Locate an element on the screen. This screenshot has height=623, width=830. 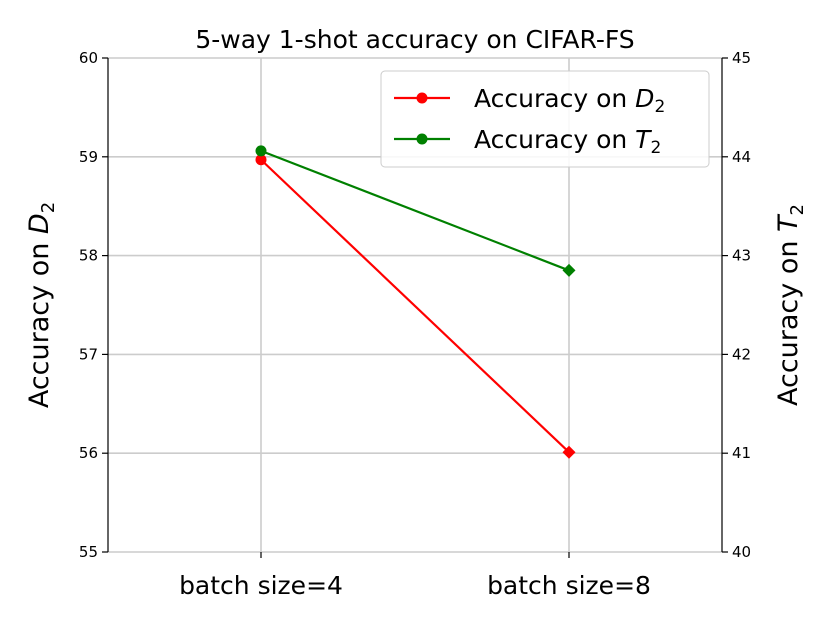
right-tick-label: 45 is located at coordinates (741, 58).